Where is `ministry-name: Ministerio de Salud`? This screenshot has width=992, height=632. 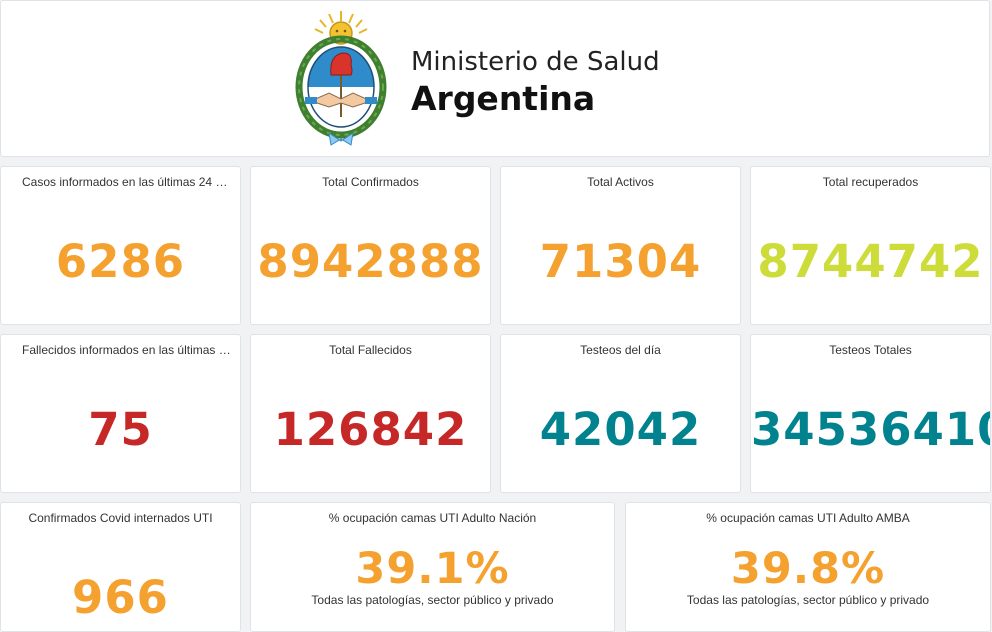
ministry-name: Ministerio de Salud is located at coordinates (535, 62).